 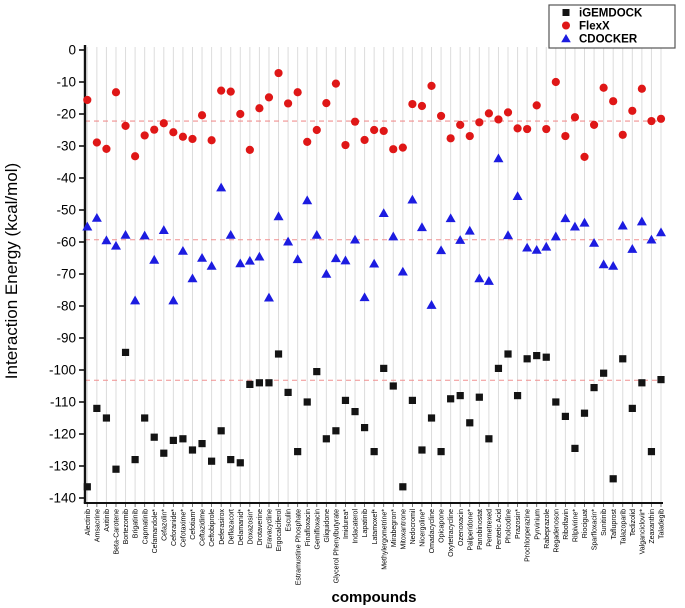 I want to click on legend-square-icon, so click(x=566, y=12).